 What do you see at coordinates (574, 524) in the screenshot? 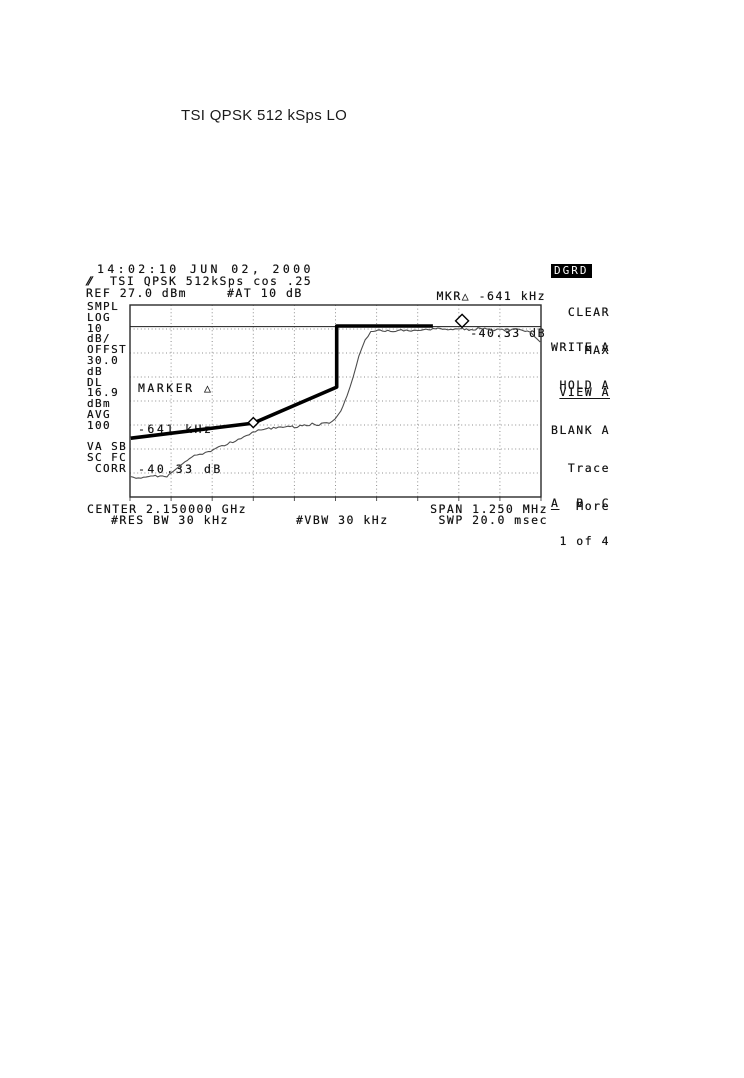
I see `softkey-more: More 1 of 4` at bounding box center [574, 524].